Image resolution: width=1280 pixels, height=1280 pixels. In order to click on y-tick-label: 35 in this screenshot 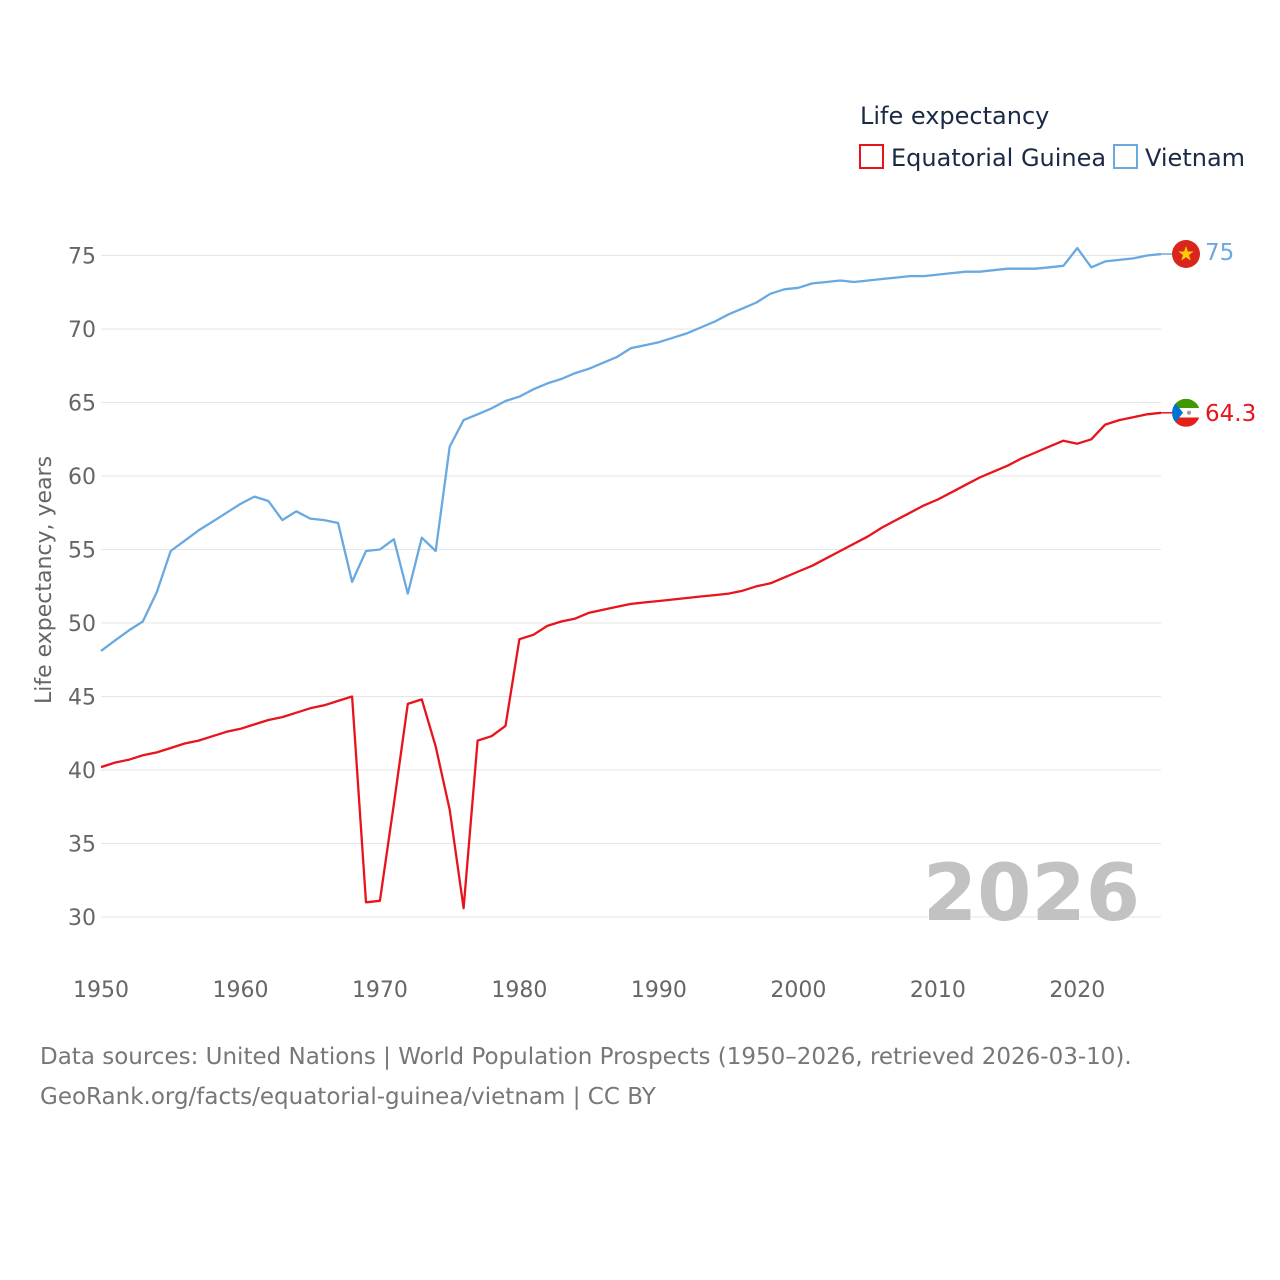, I will do `click(82, 845)`.